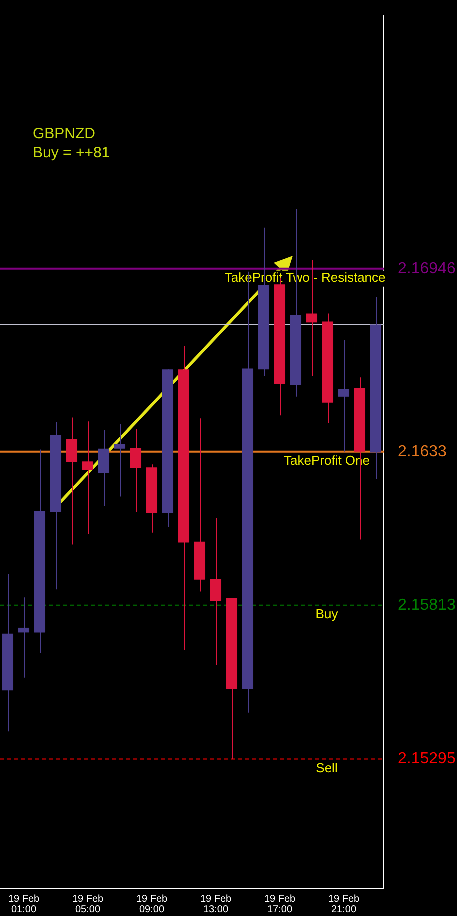  I want to click on y-tick-label: 2.15295, so click(427, 759).